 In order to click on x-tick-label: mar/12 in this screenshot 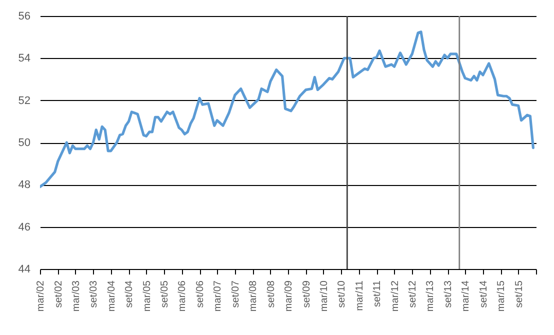, I will do `click(395, 296)`.